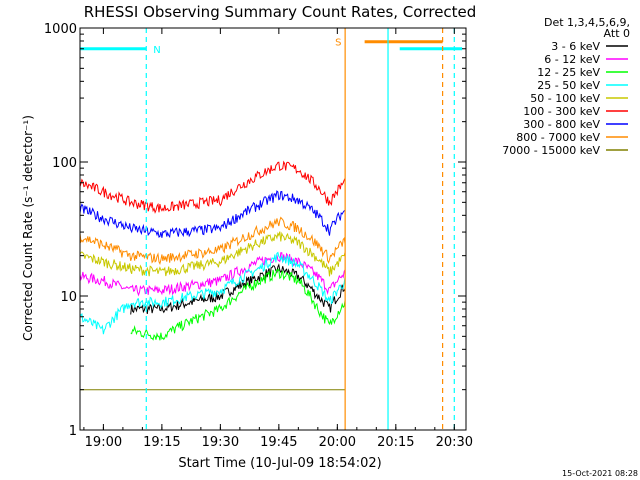 This screenshot has height=480, width=640. Describe the element at coordinates (68, 297) in the screenshot. I see `y-tick-label: 10` at that location.